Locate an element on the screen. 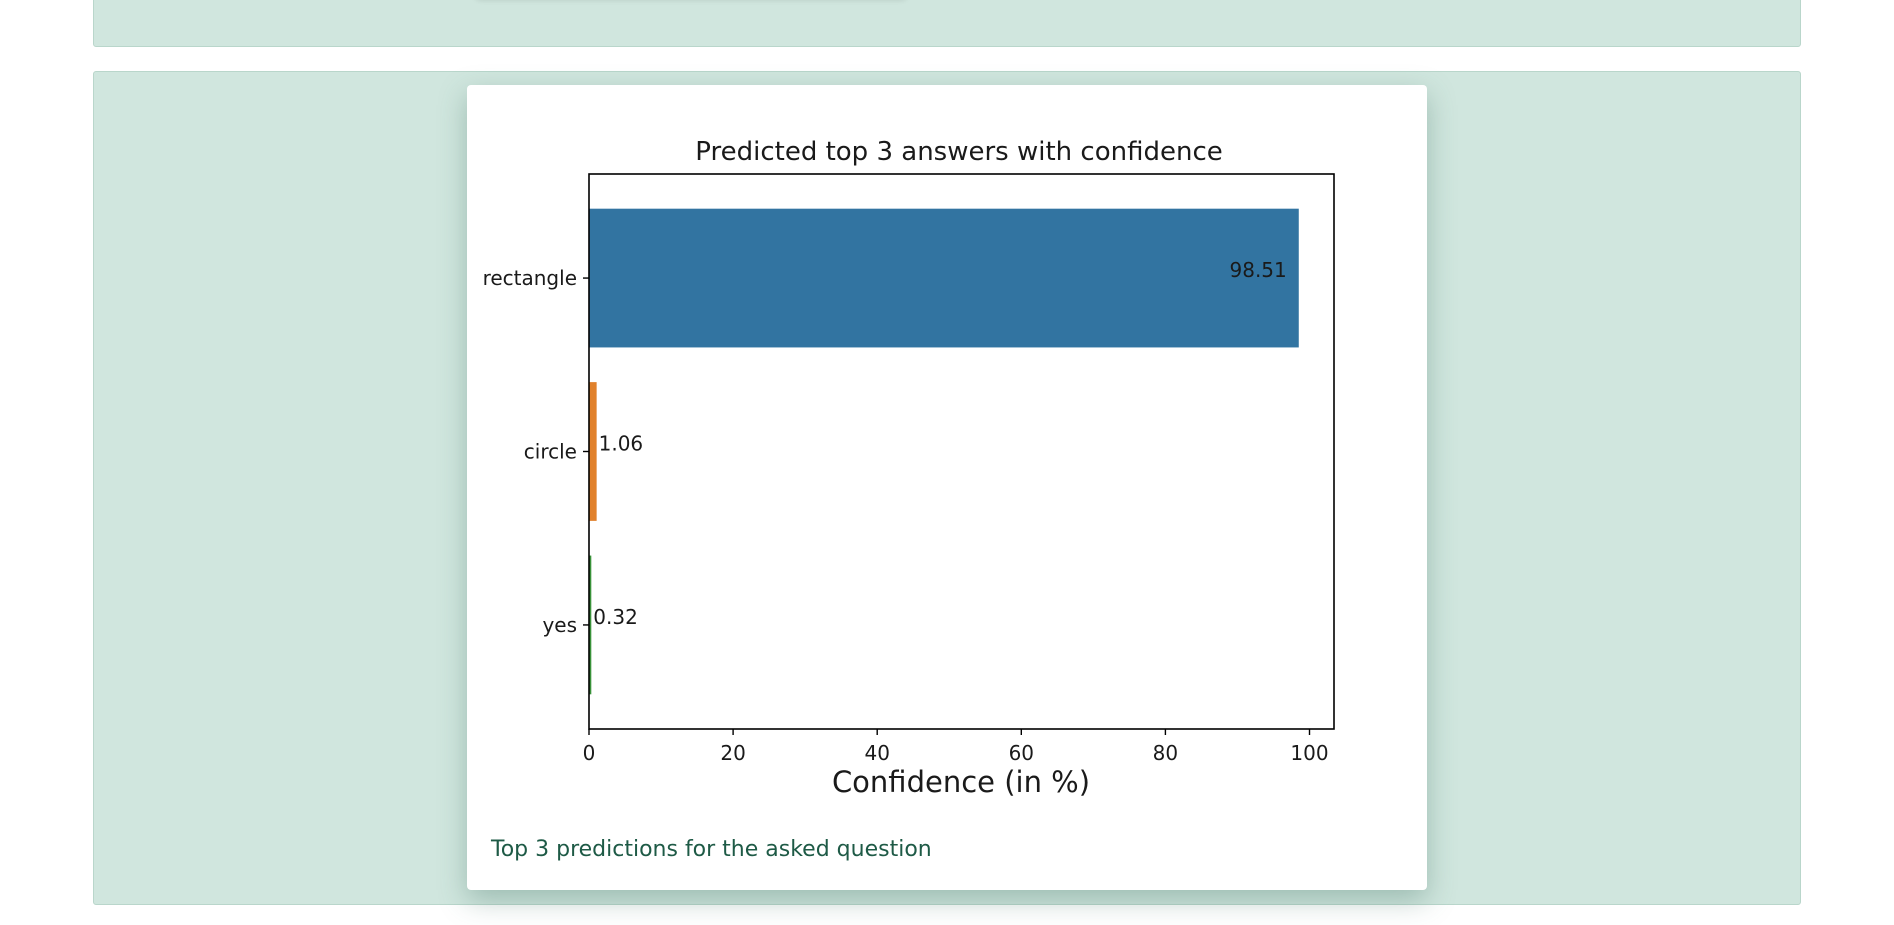  bar-value-label-rectangle: 98.51 is located at coordinates (1258, 270).